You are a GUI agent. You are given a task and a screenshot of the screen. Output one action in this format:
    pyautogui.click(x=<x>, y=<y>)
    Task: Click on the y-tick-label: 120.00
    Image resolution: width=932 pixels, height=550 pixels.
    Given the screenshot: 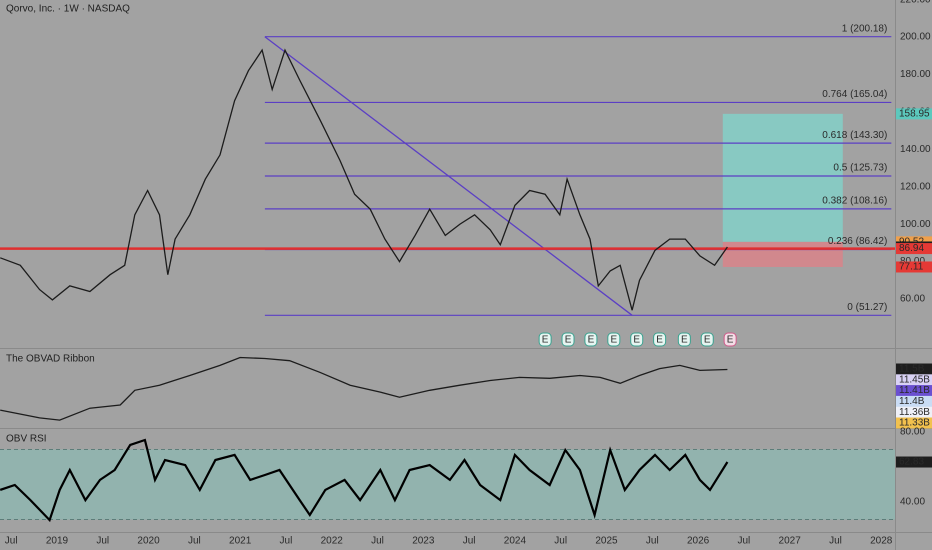 What is the action you would take?
    pyautogui.click(x=915, y=186)
    